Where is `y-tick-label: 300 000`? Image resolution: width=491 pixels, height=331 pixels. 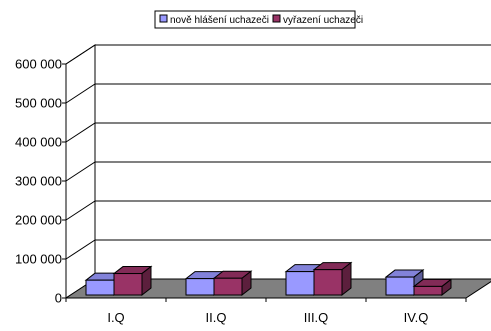 y-tick-label: 300 000 is located at coordinates (38, 181).